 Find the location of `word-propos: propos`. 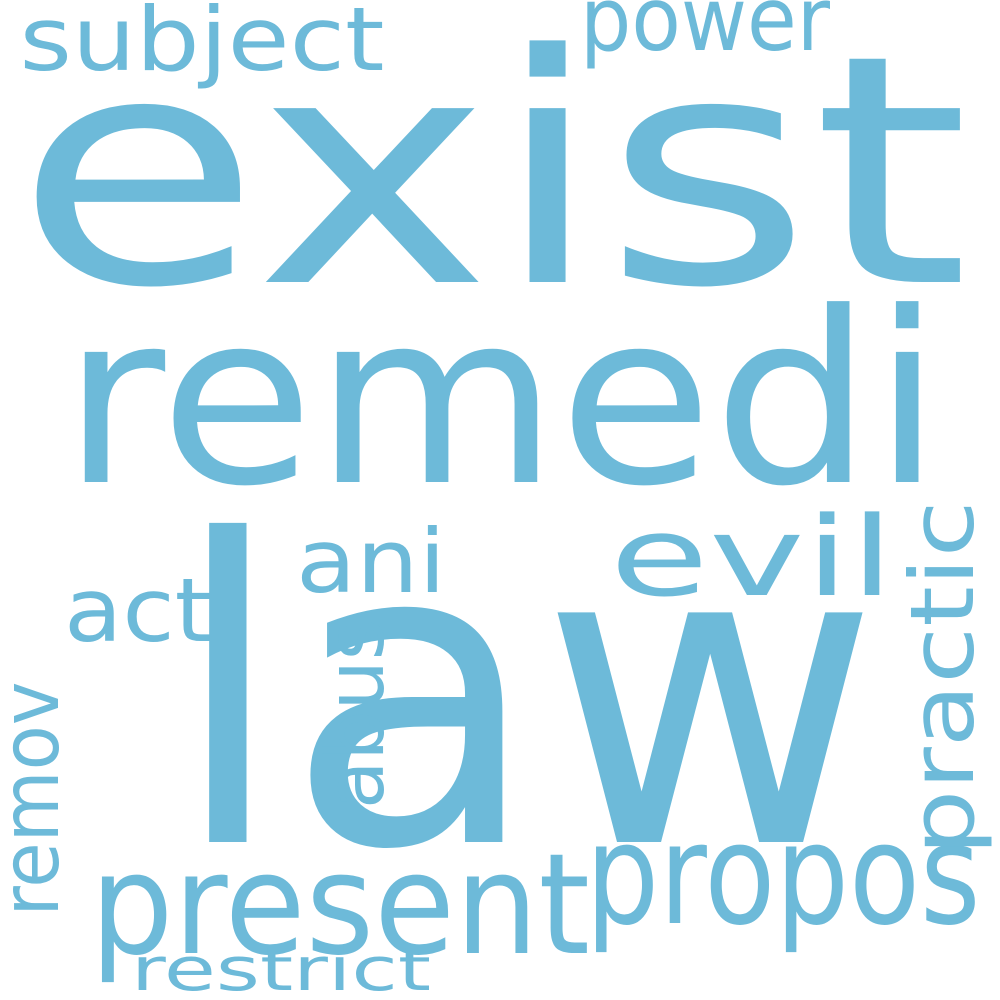

word-propos: propos is located at coordinates (783, 875).